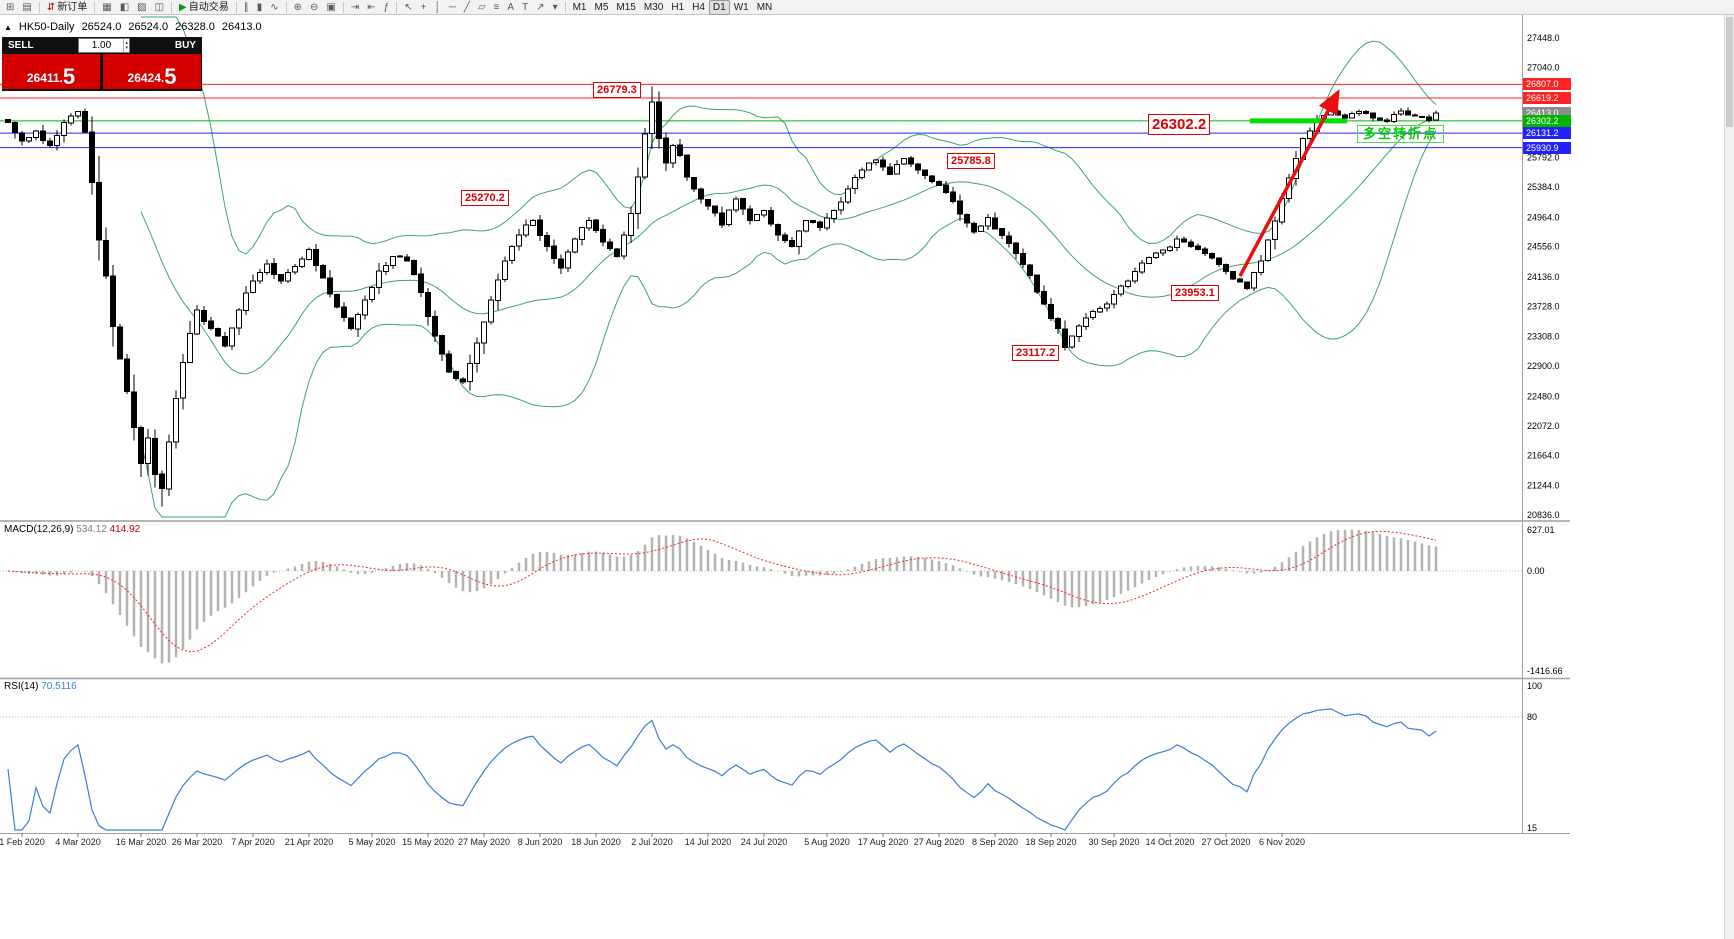 The width and height of the screenshot is (1734, 939). What do you see at coordinates (21, 45) in the screenshot?
I see `sell-label: SELL` at bounding box center [21, 45].